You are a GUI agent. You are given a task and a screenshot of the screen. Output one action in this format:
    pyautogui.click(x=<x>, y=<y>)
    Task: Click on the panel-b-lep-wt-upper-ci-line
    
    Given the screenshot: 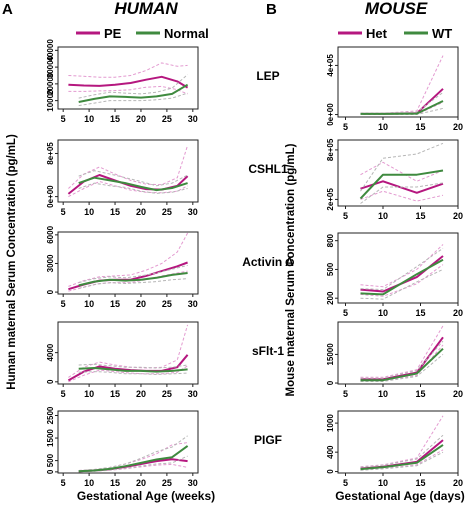 What is the action you would take?
    pyautogui.click(x=402, y=103)
    